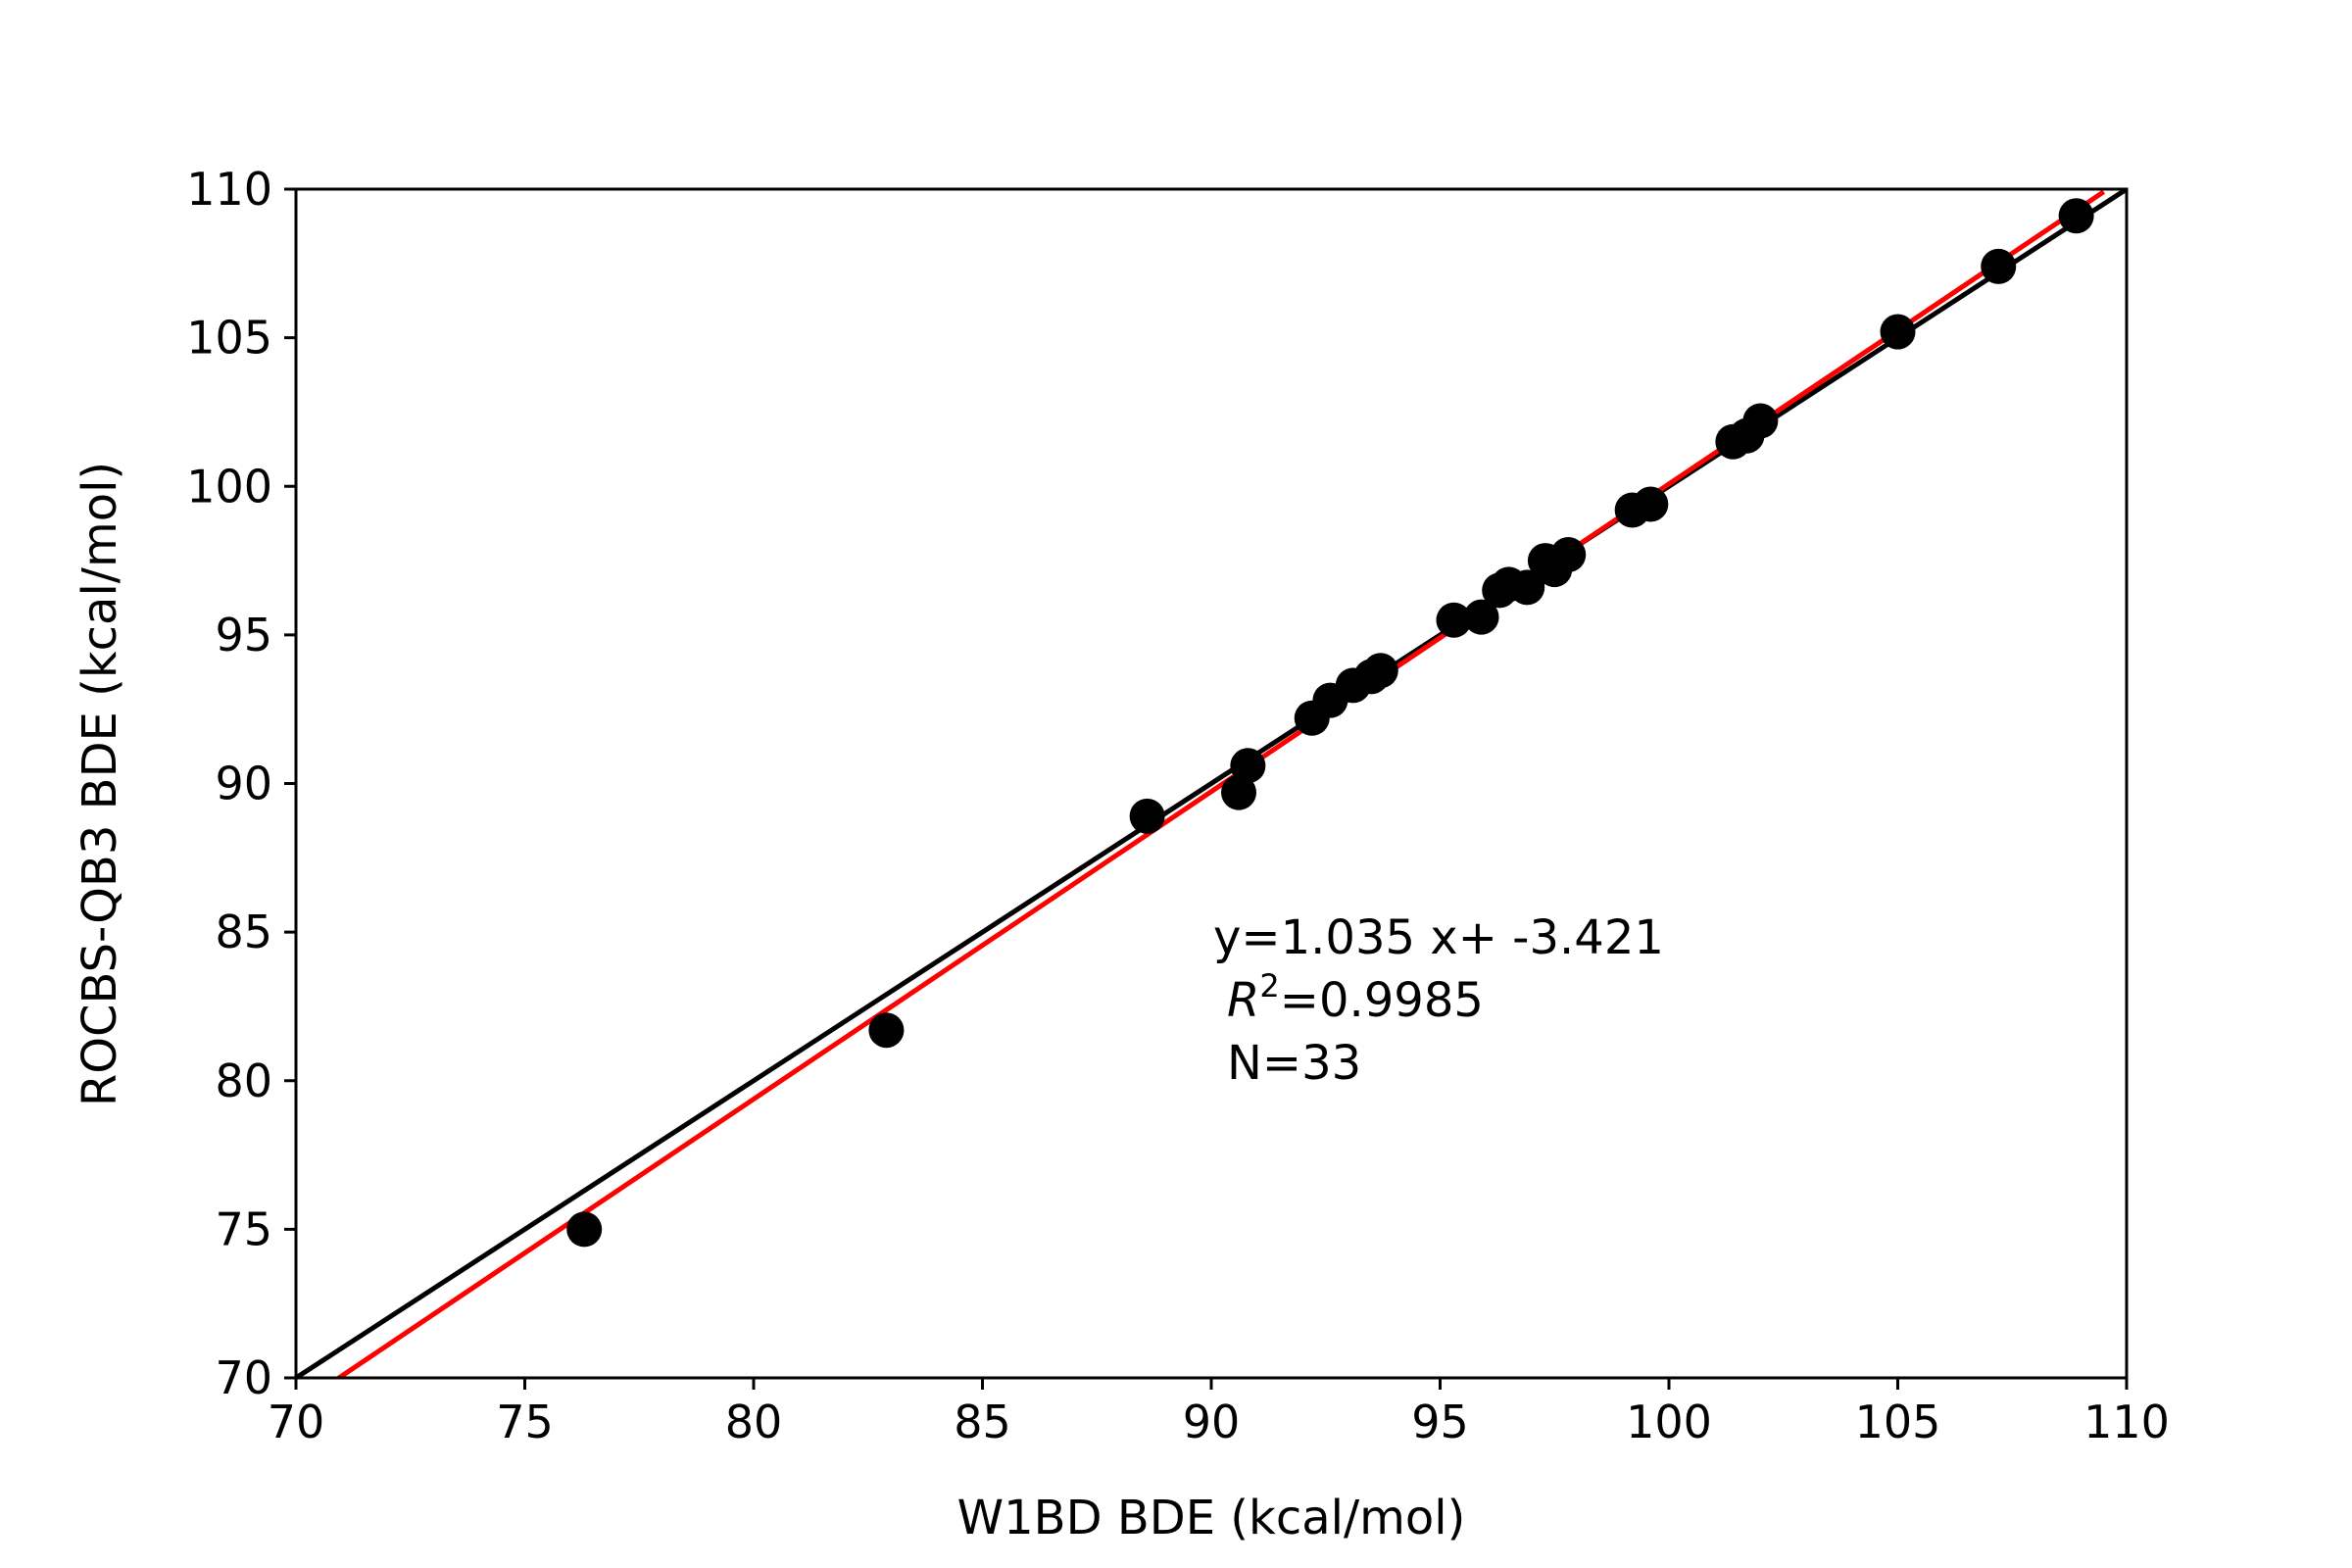 This screenshot has width=2352, height=1568. What do you see at coordinates (1438, 937) in the screenshot?
I see `fit-equation: y=1.035 x+ -3.421` at bounding box center [1438, 937].